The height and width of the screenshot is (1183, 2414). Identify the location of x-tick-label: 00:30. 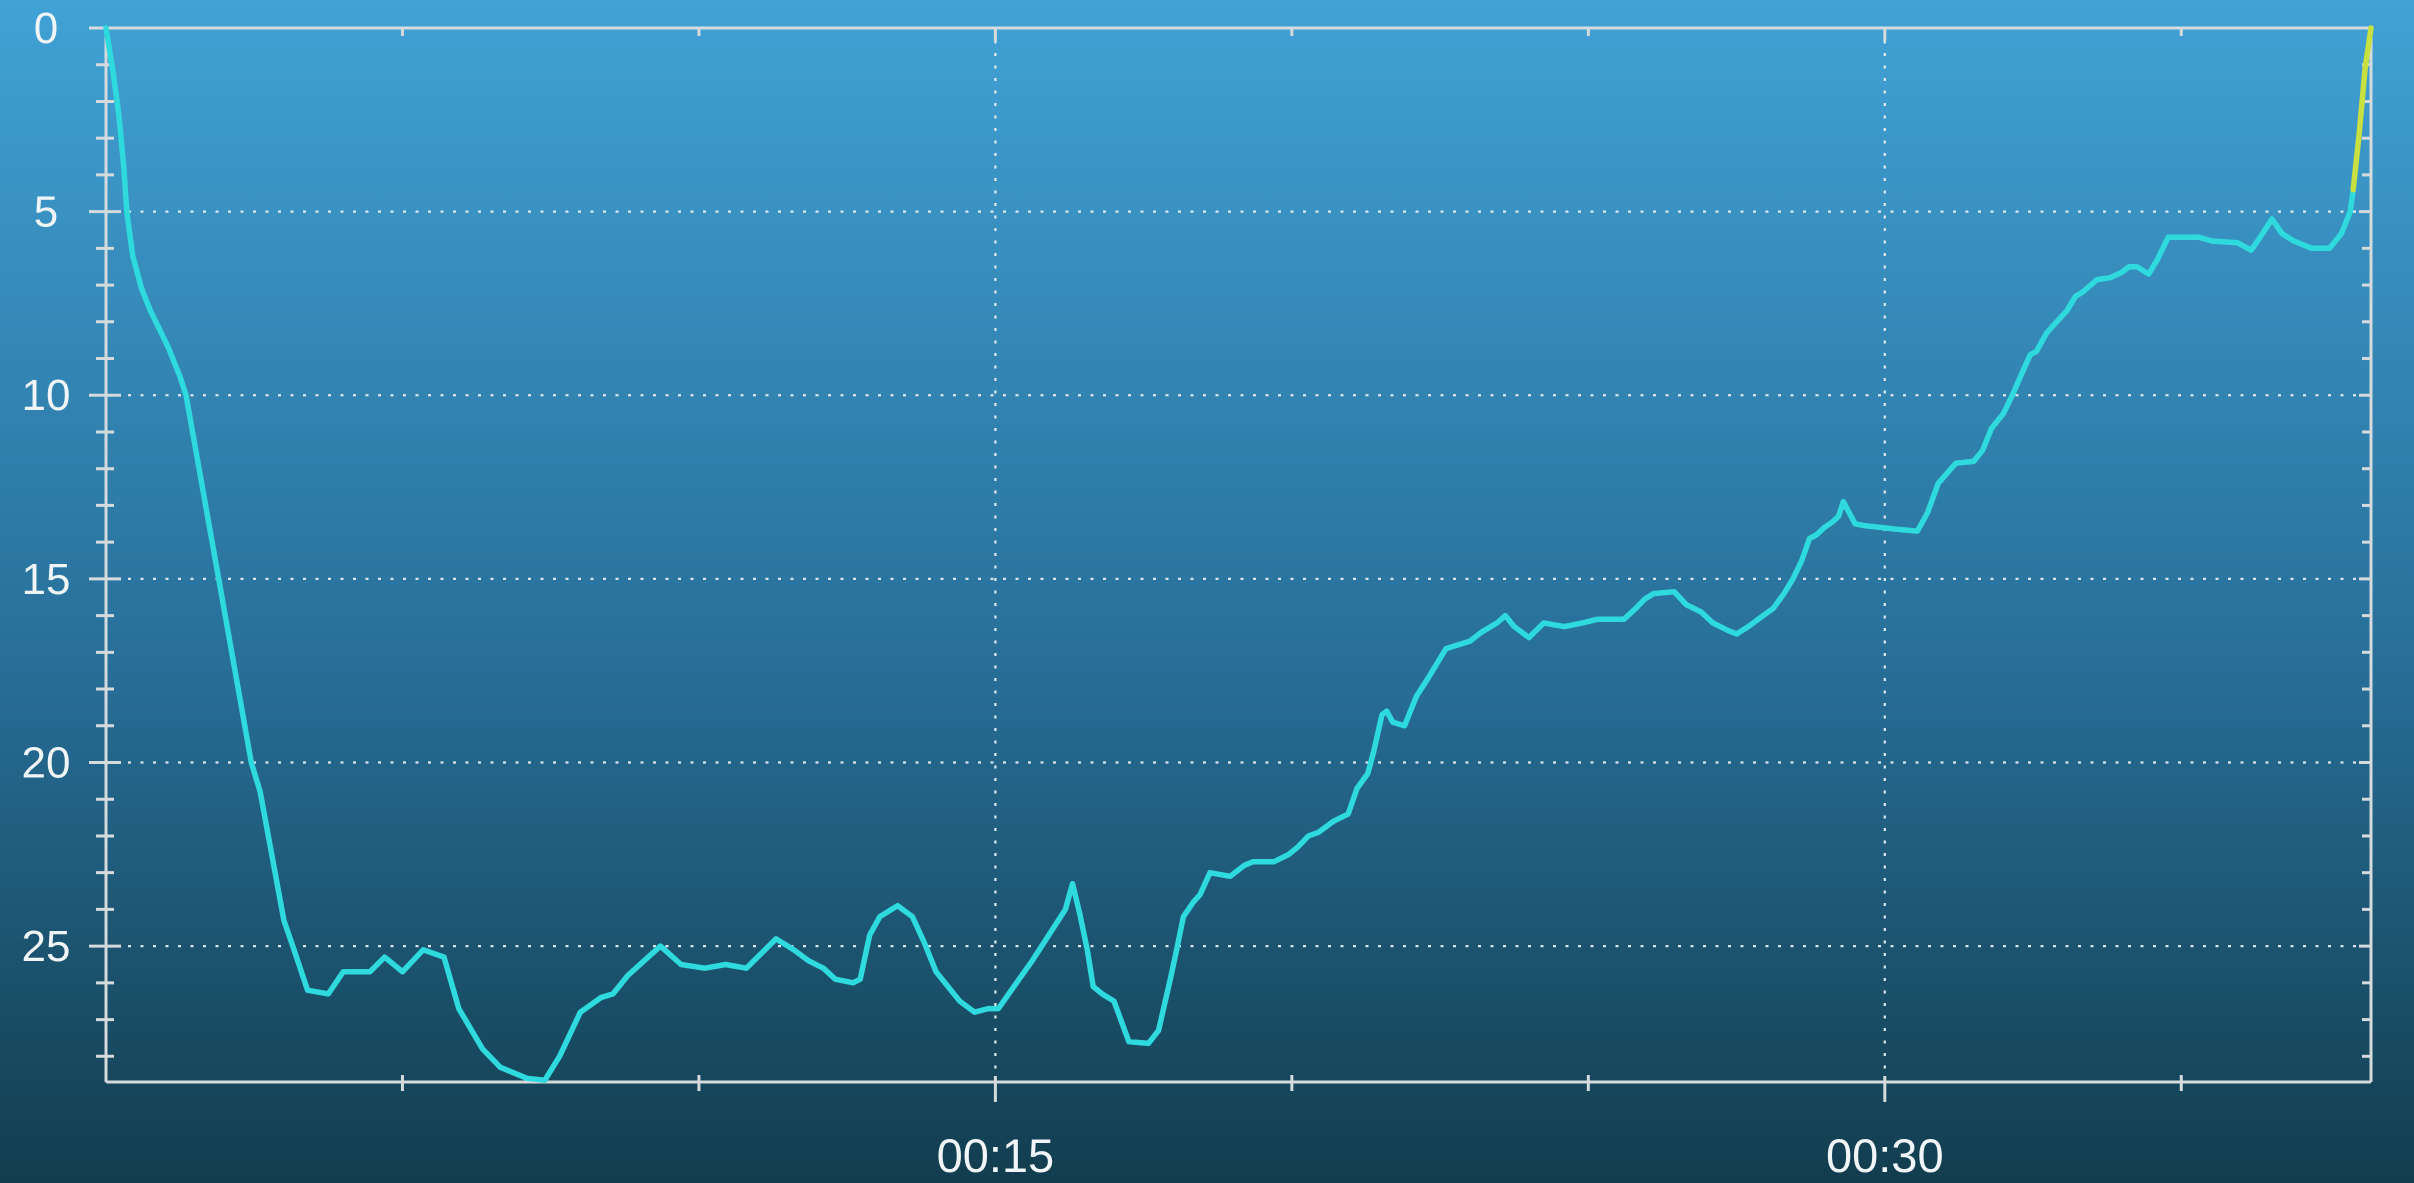
(1885, 1155).